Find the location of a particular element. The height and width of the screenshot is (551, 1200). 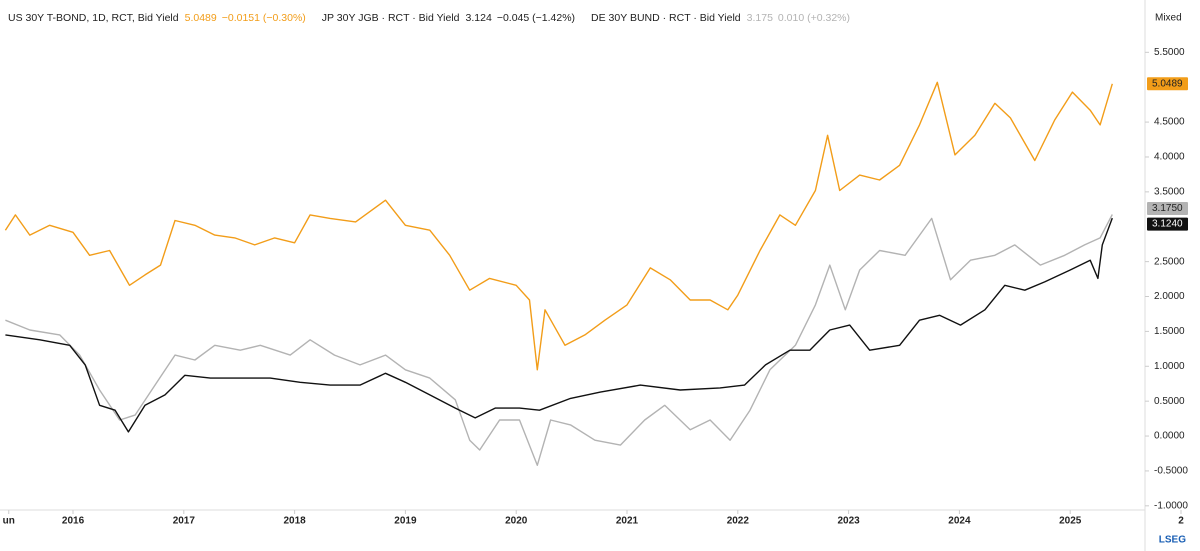

x-tick-label: 2022 is located at coordinates (738, 521).